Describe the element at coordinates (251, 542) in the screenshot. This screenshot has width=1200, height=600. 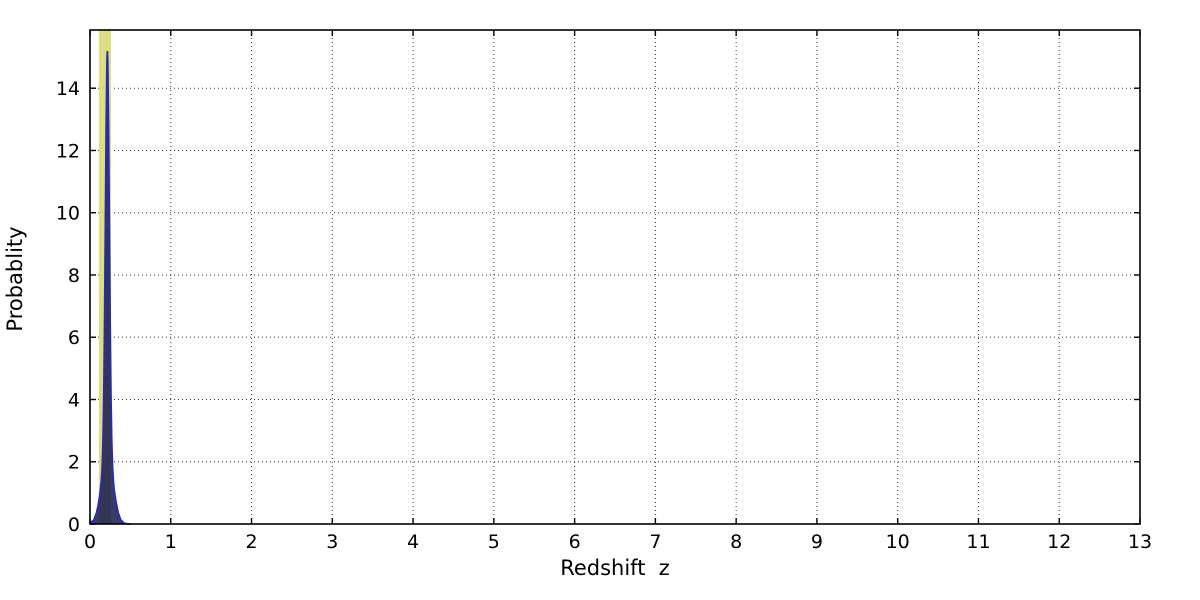
I see `x-tick-label: 2` at that location.